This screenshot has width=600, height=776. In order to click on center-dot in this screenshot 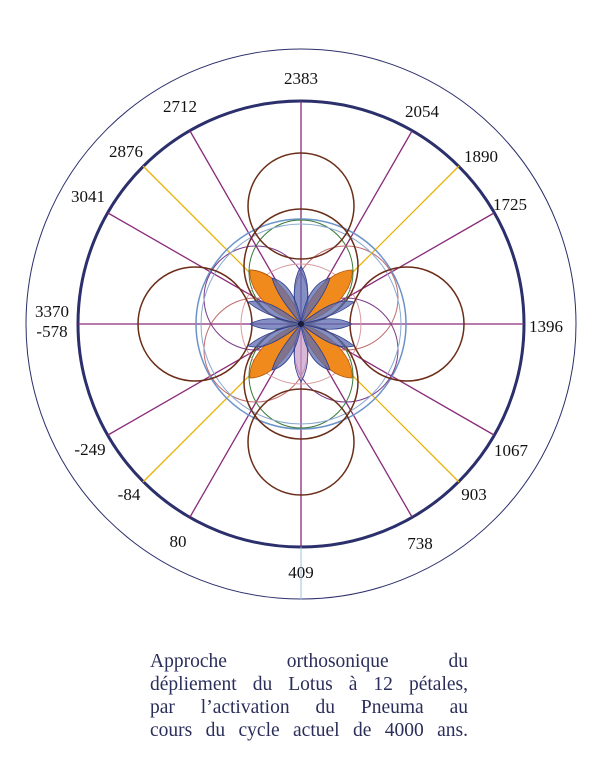, I will do `click(301, 324)`.